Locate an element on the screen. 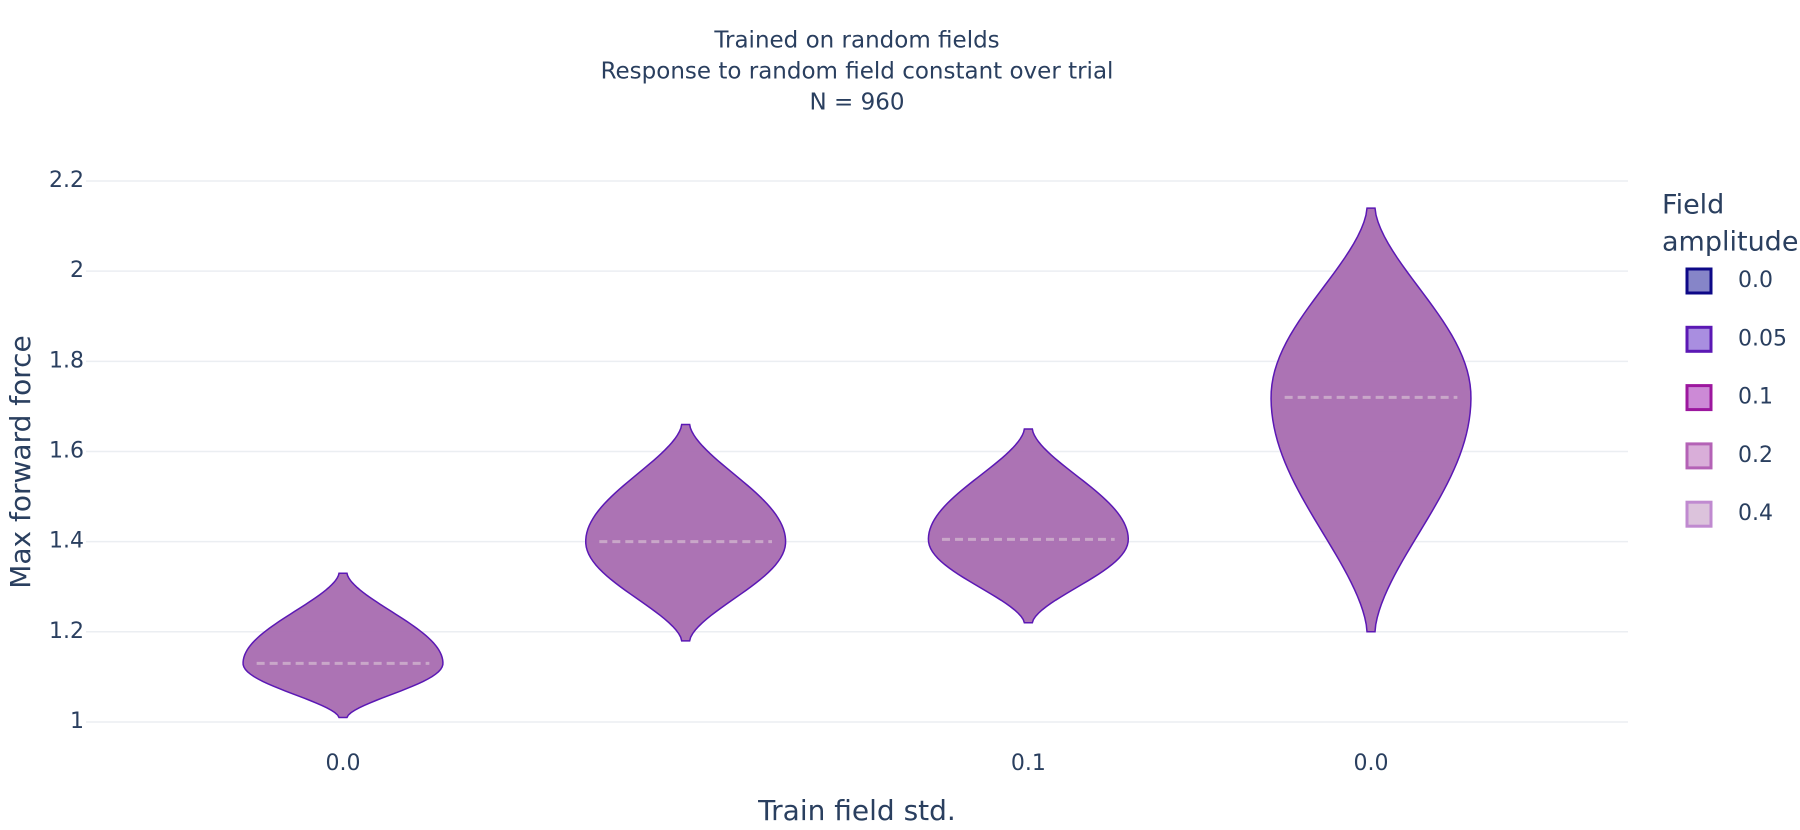 Image resolution: width=1800 pixels, height=830 pixels. legend-title: amplitude is located at coordinates (1730, 242).